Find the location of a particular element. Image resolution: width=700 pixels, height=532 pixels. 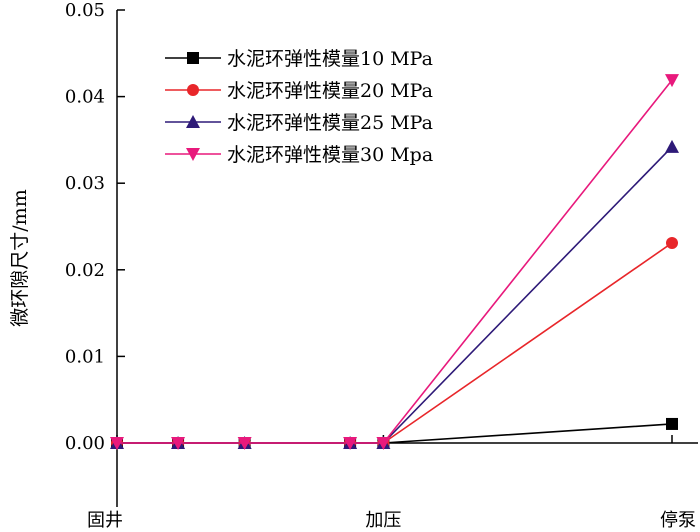

x-tick-label: 固井 is located at coordinates (105, 520).